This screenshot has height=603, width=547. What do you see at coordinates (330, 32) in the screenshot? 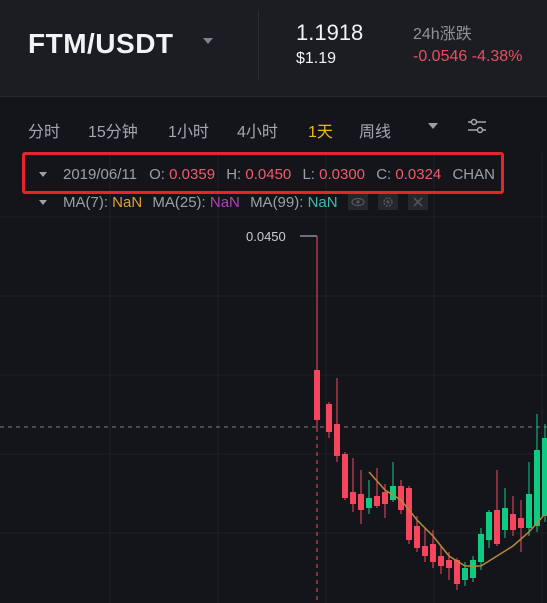
I see `last-price: 1.1918` at bounding box center [330, 32].